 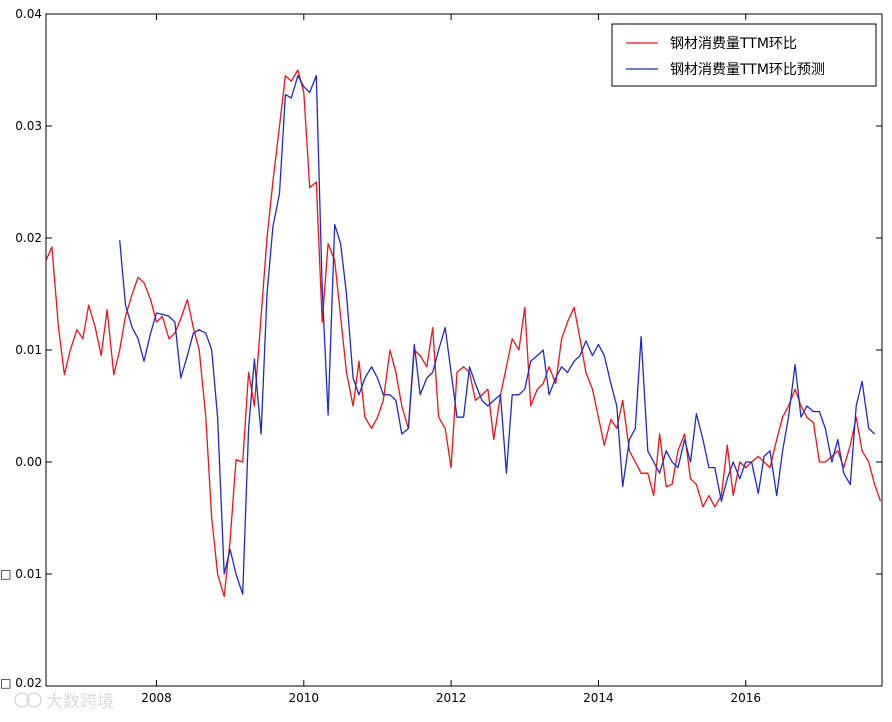 What do you see at coordinates (80, 702) in the screenshot?
I see `watermark-text: 大数跨境` at bounding box center [80, 702].